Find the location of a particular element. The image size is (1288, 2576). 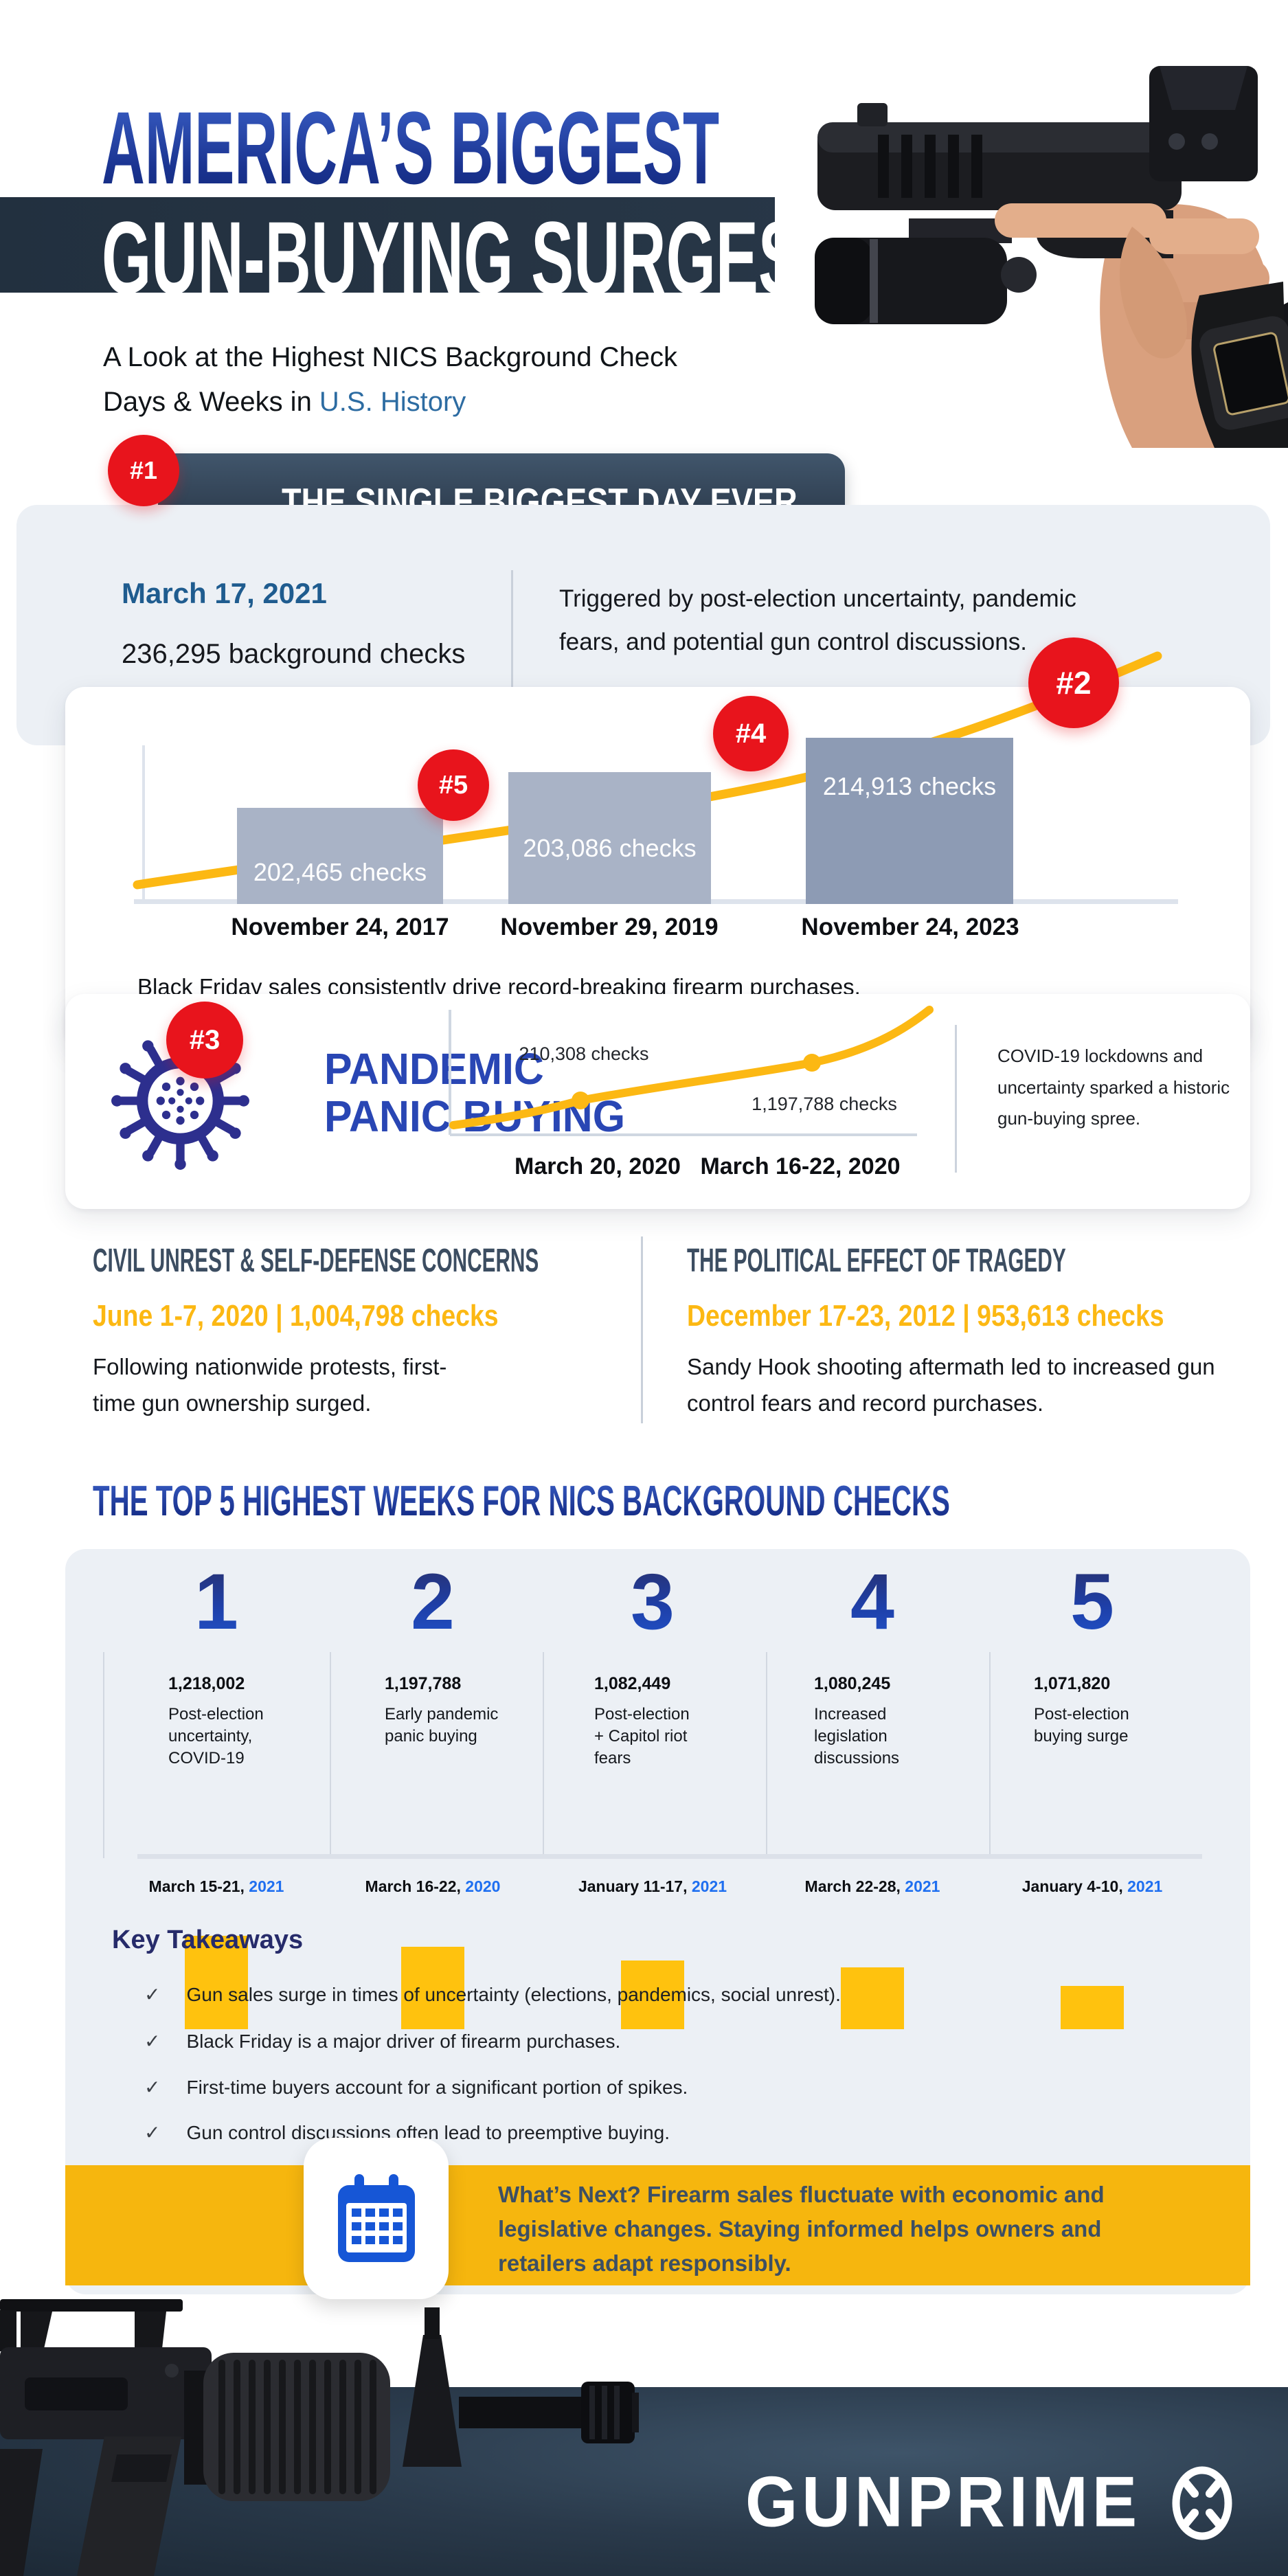

single-day-date: March 17, 2021 is located at coordinates (224, 593).